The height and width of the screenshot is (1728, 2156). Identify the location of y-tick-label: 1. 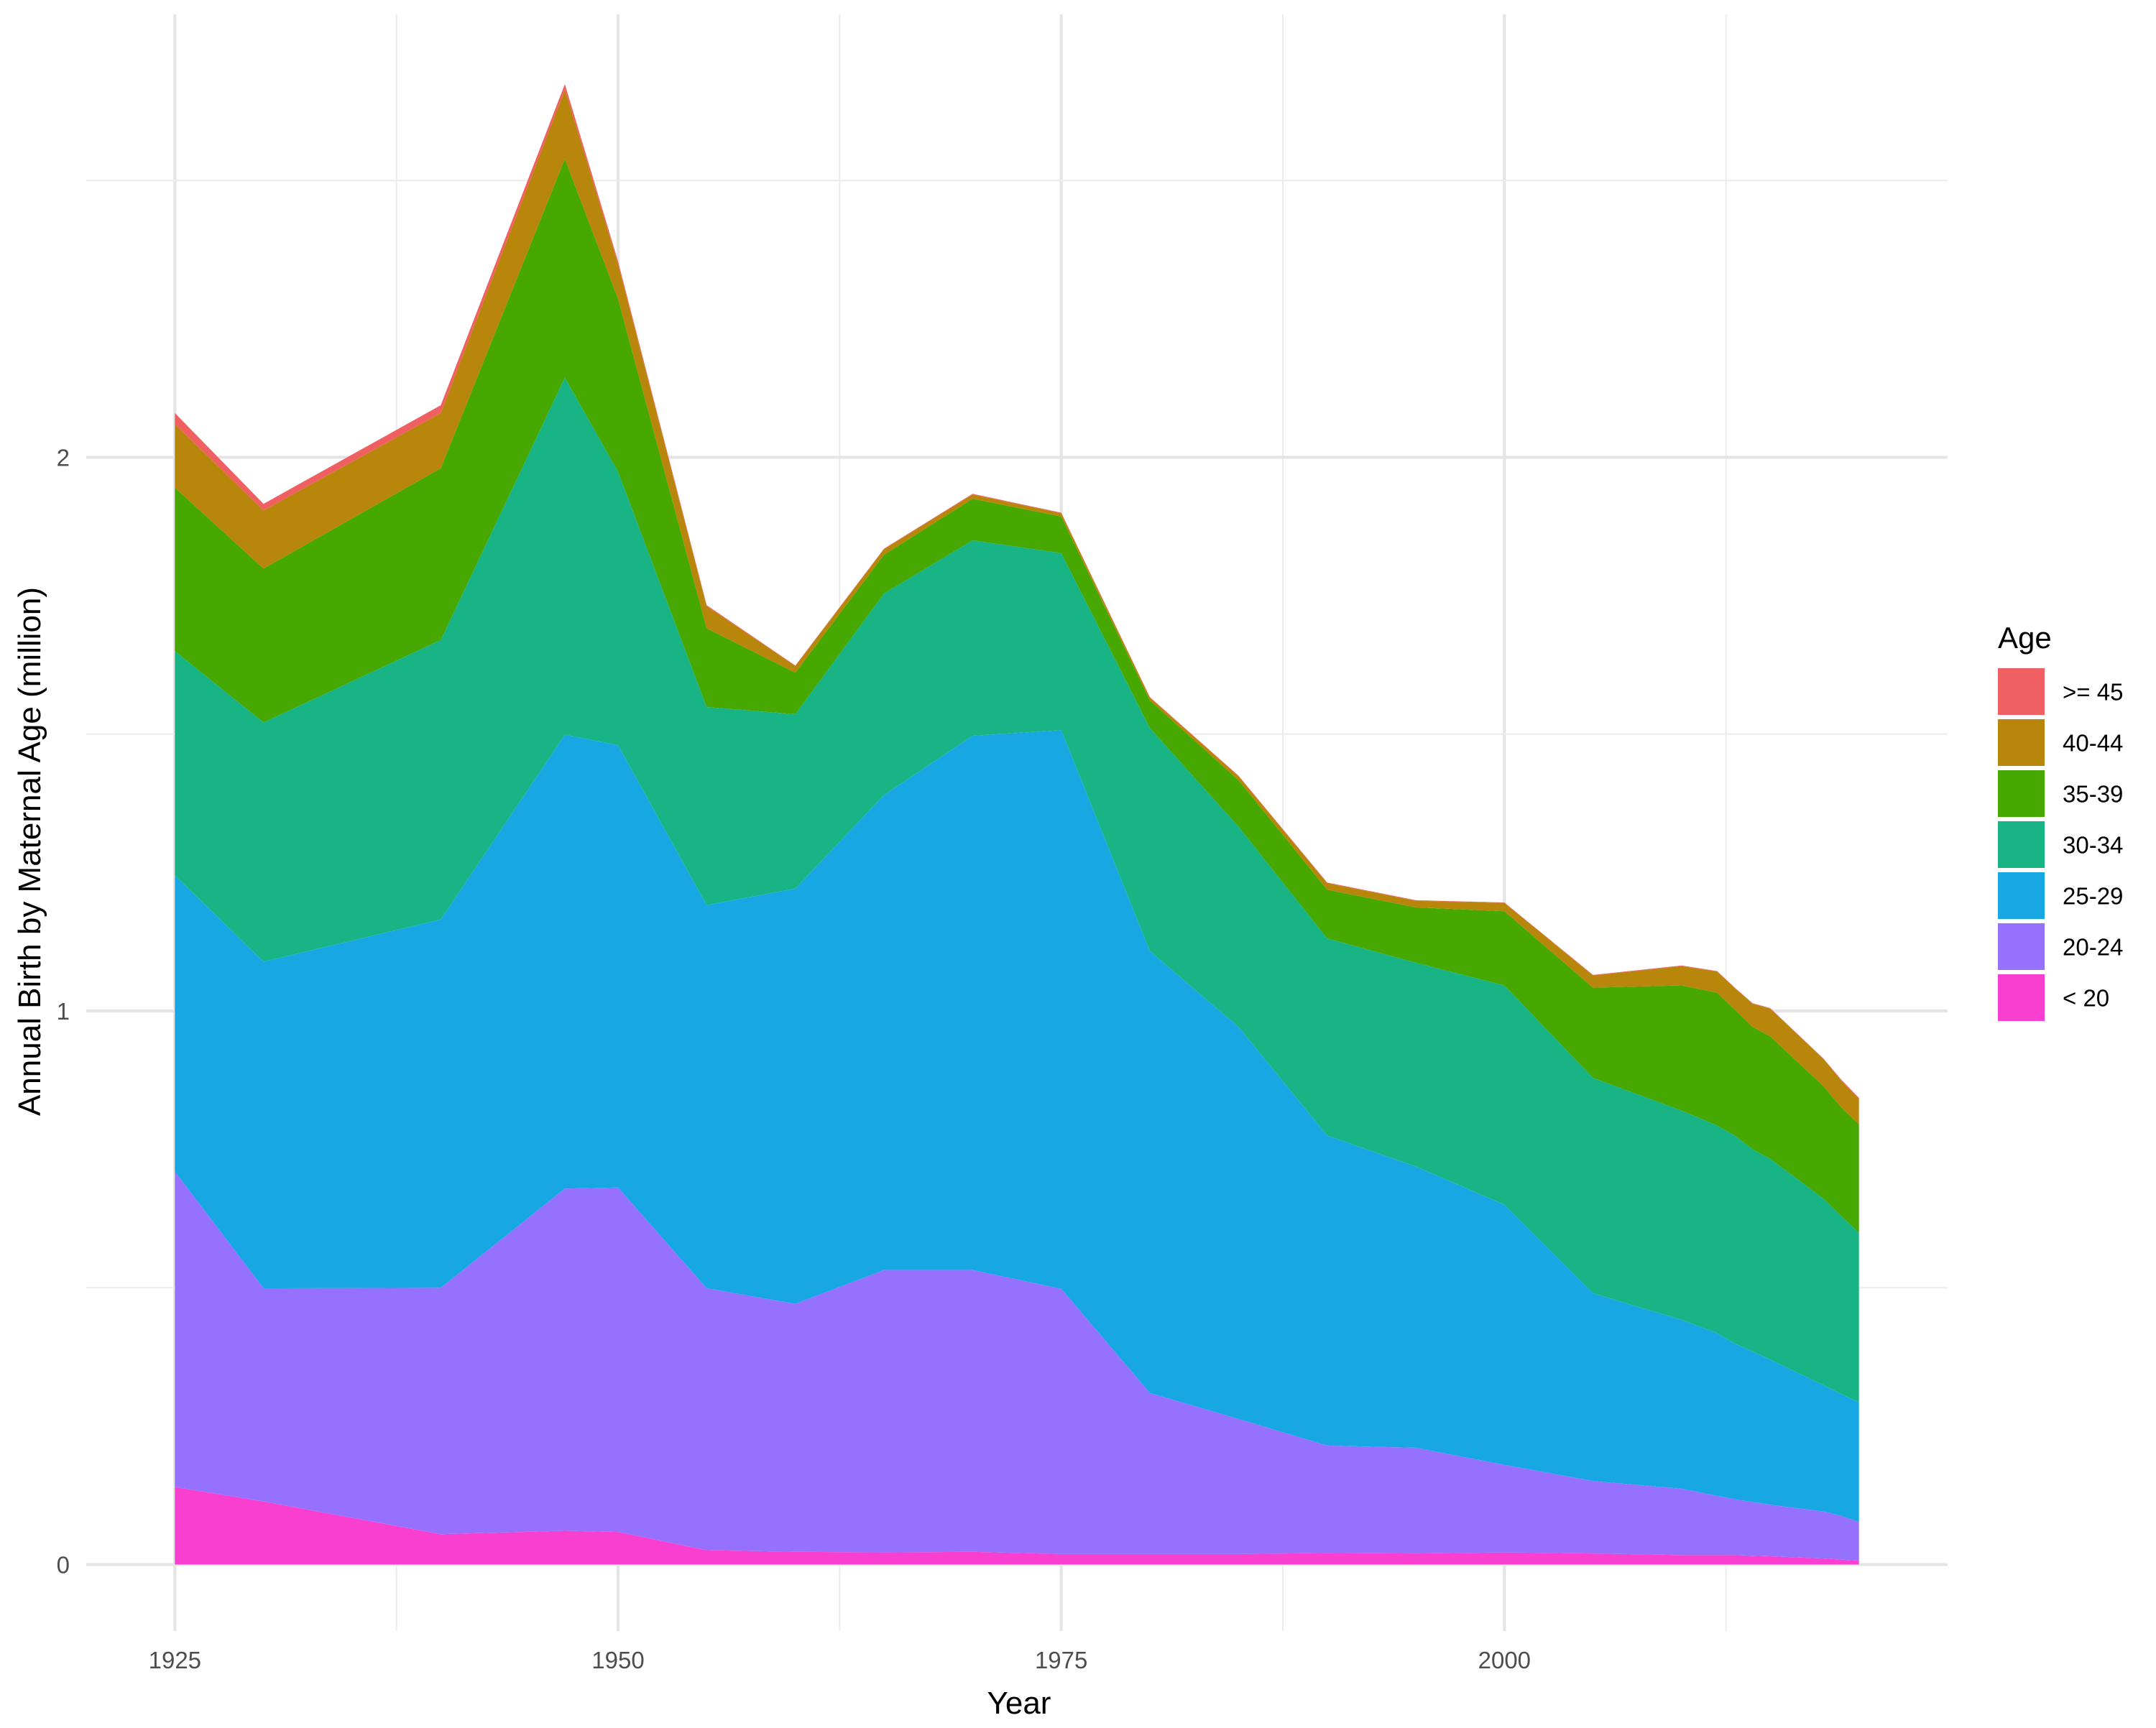
(64, 1012).